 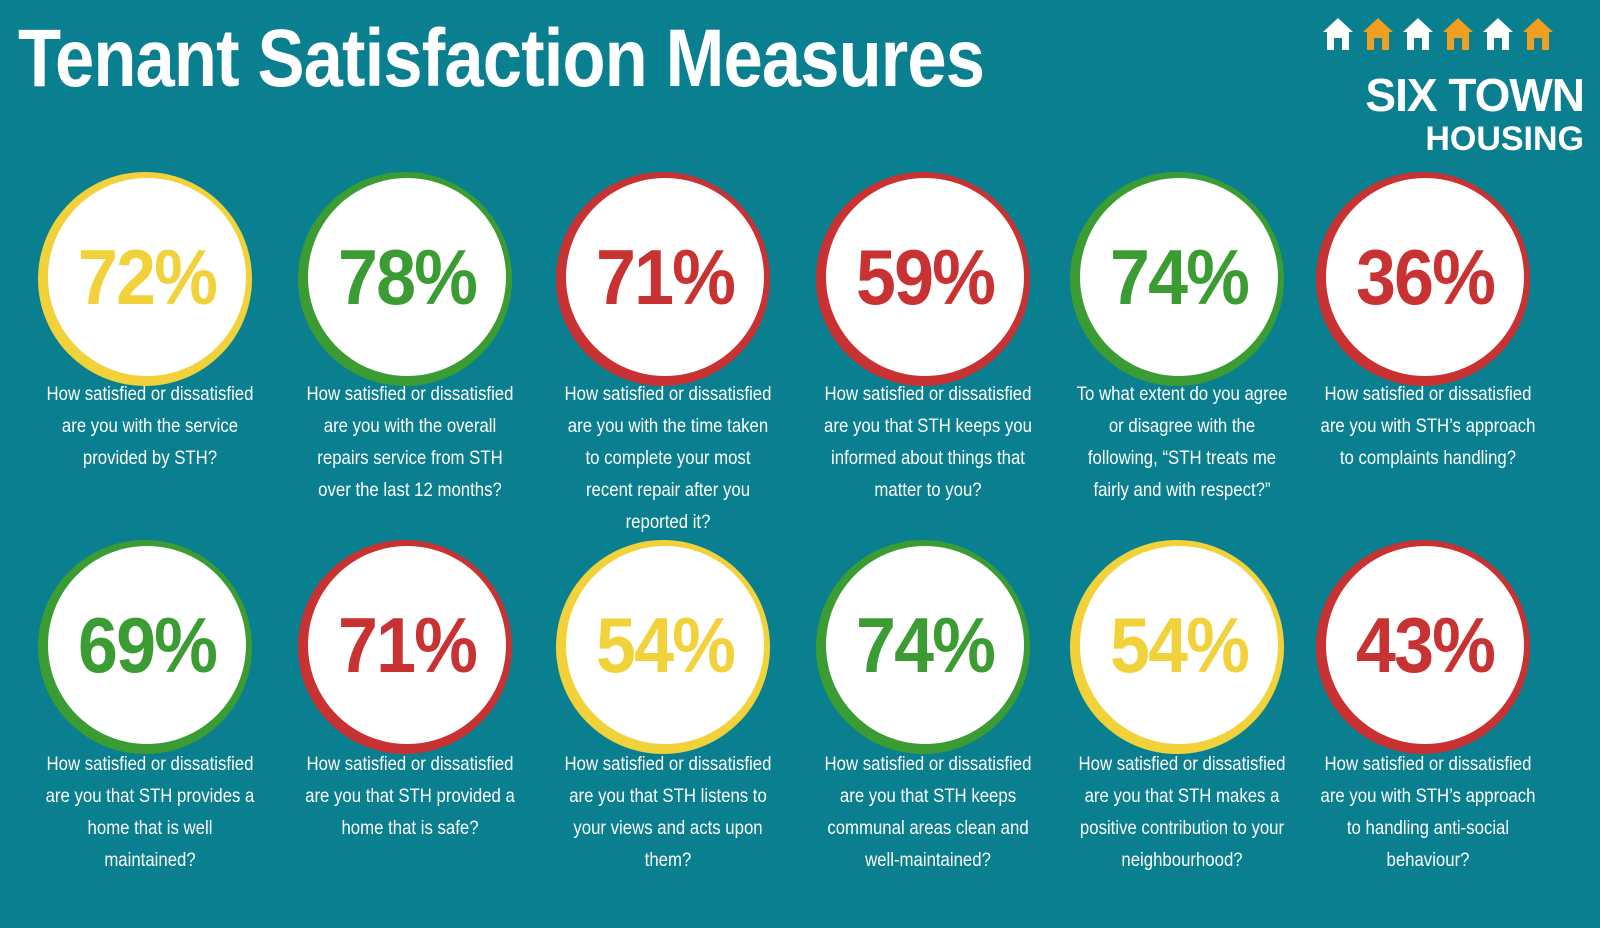 I want to click on score-percentage: 43%, so click(x=1425, y=645).